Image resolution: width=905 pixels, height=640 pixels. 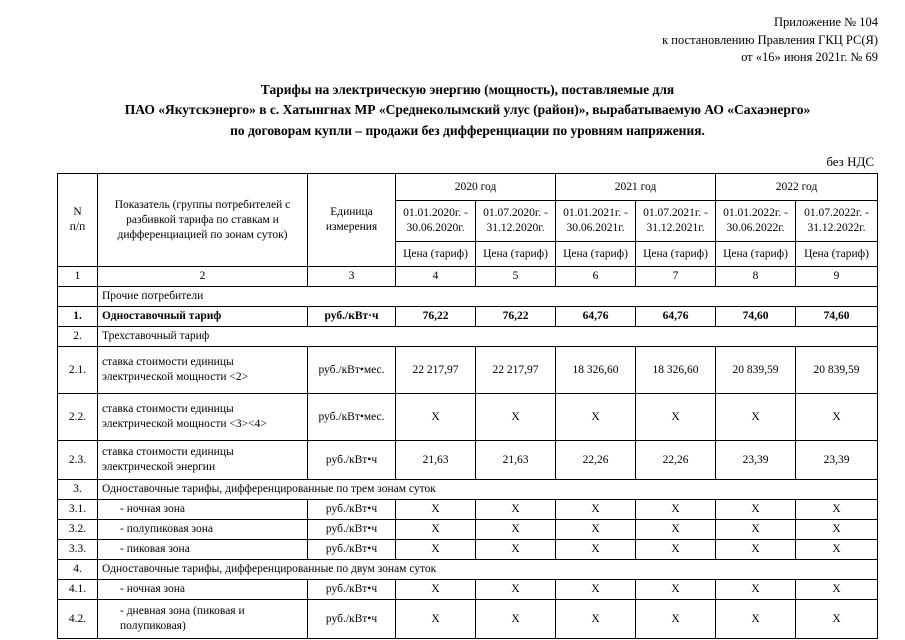 What do you see at coordinates (850, 162) in the screenshot?
I see `vat-note: без НДС` at bounding box center [850, 162].